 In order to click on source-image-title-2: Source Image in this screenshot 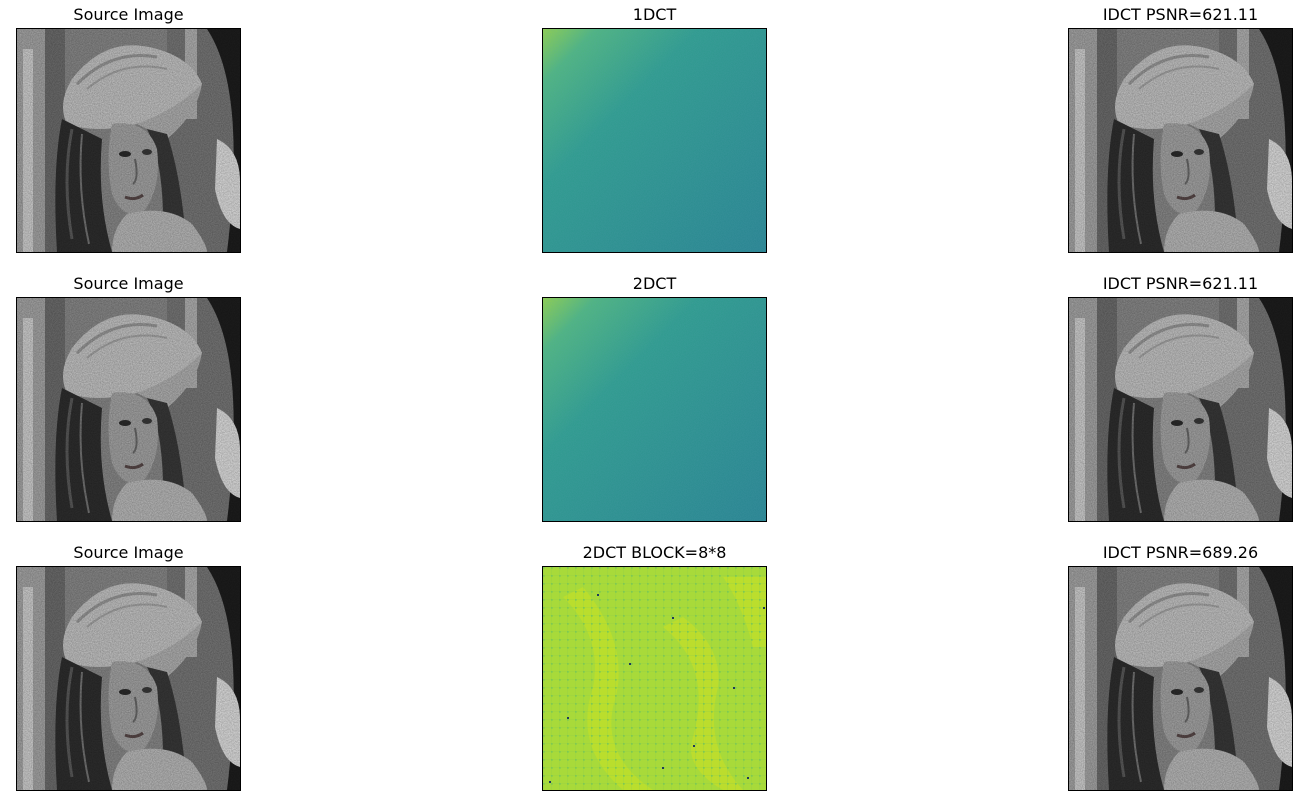, I will do `click(128, 283)`.